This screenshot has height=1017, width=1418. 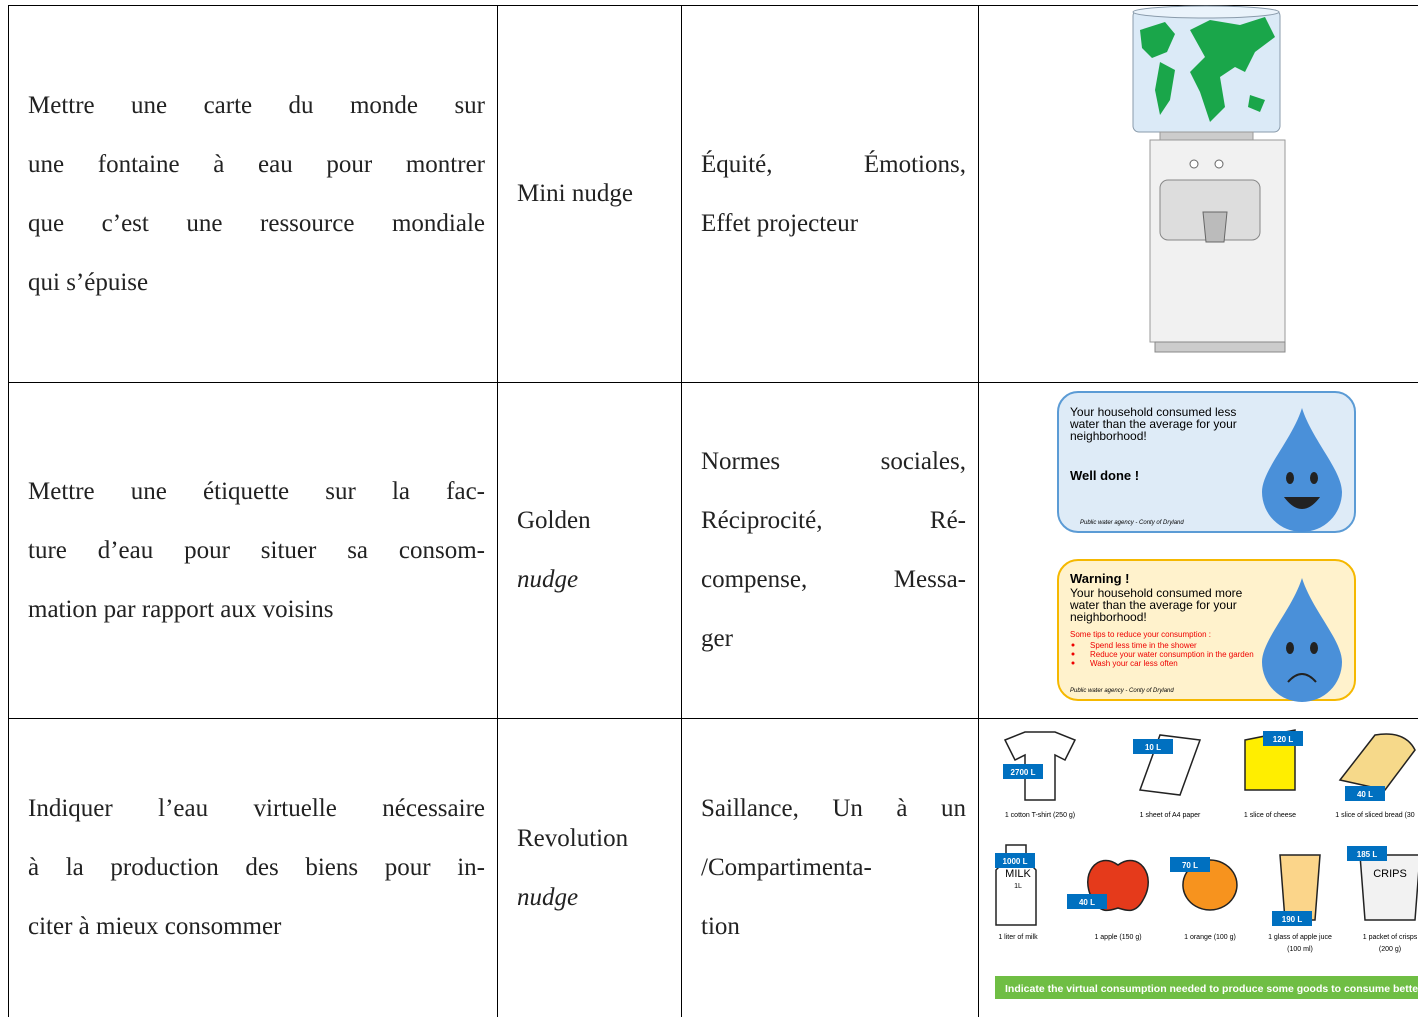 I want to click on amount: 120 L, so click(x=1283, y=739).